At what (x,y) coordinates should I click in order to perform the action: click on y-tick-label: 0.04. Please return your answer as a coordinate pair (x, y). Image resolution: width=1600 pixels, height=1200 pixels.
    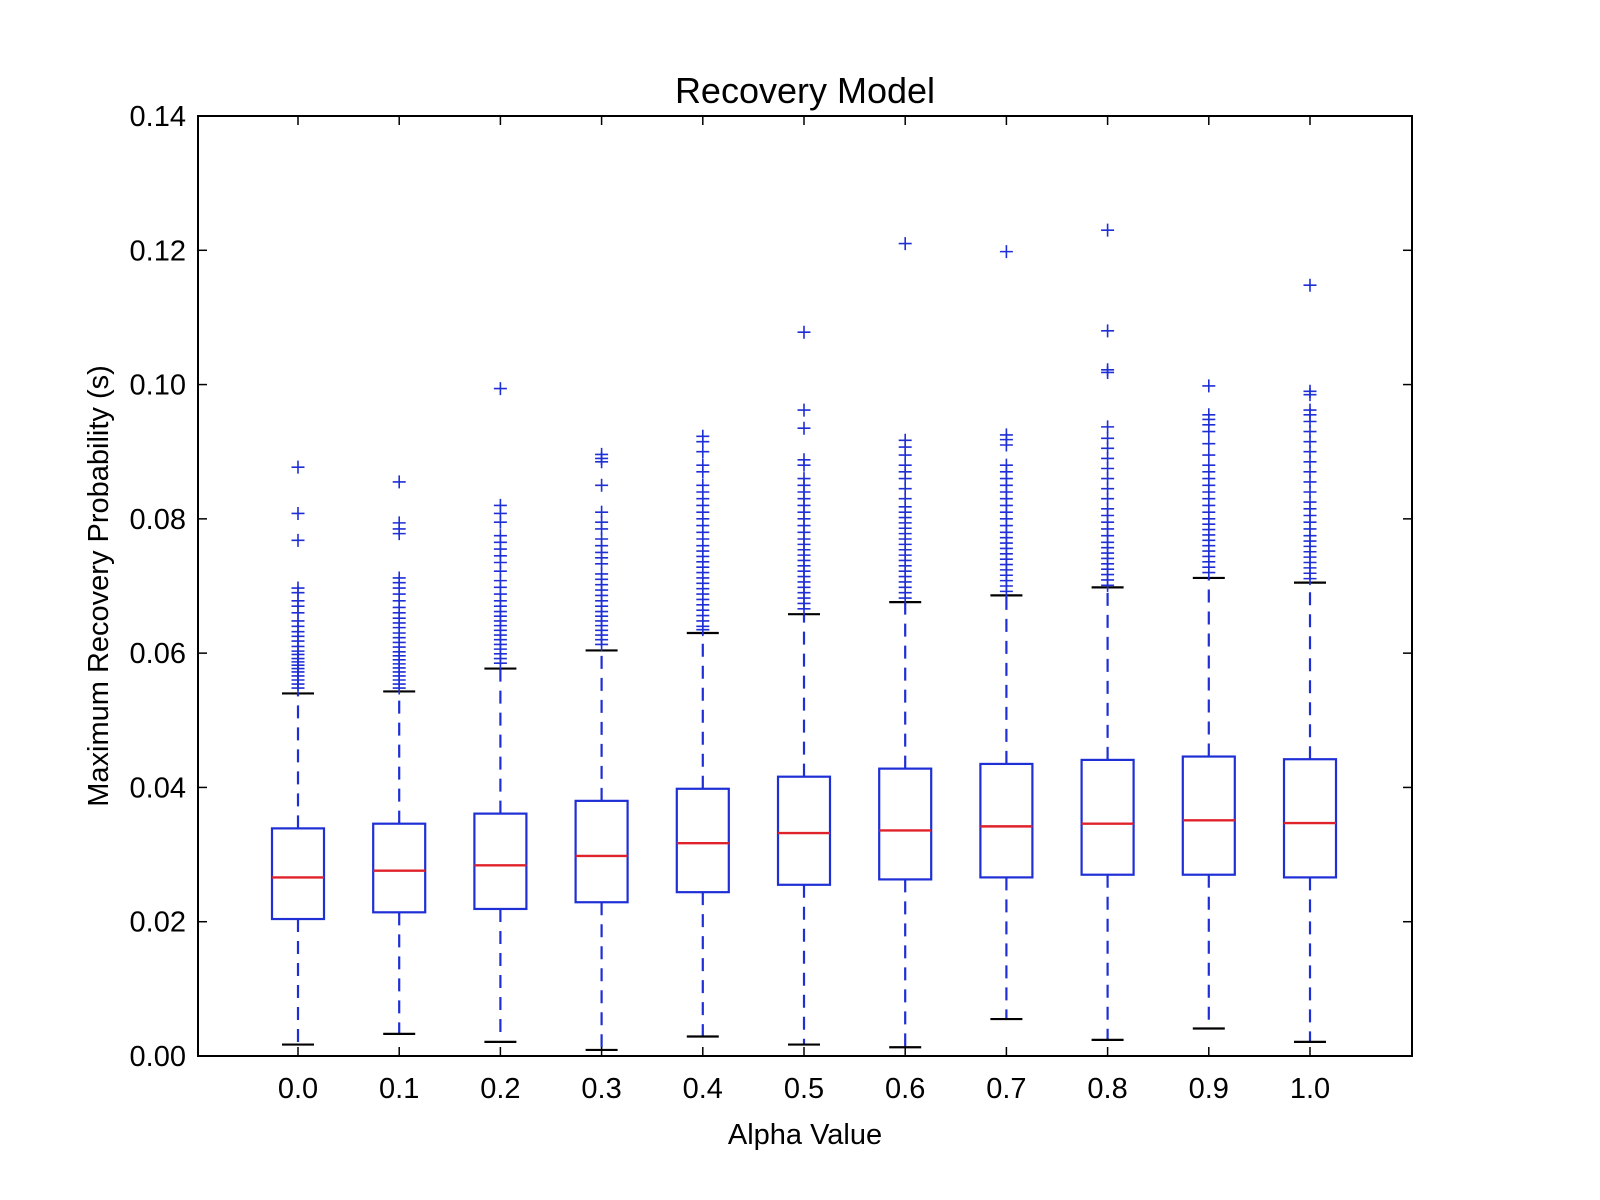
    Looking at the image, I should click on (158, 788).